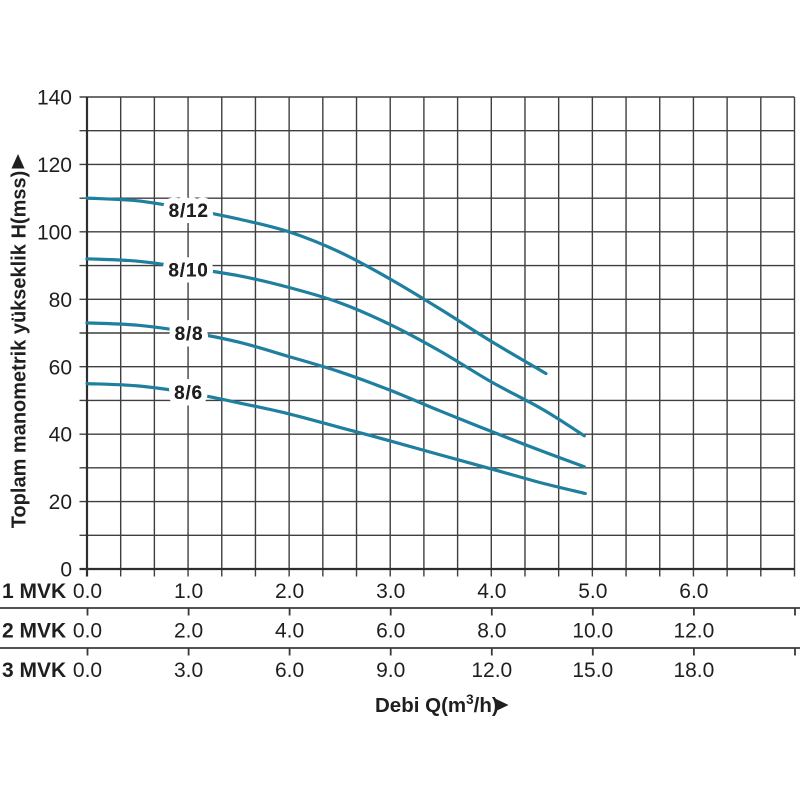 The width and height of the screenshot is (800, 805). What do you see at coordinates (66, 570) in the screenshot?
I see `svg-text: 0` at bounding box center [66, 570].